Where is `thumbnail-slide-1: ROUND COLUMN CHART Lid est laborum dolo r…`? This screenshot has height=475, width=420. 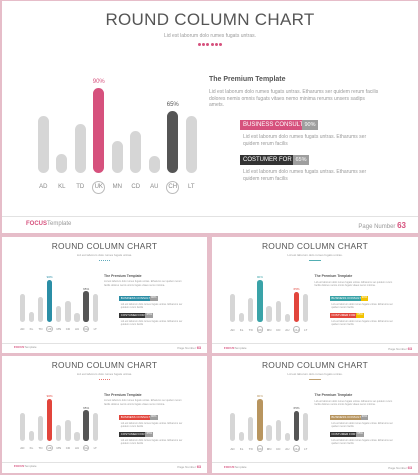 thumbnail-slide-1: ROUND COLUMN CHART Lid est laborum dolo r… is located at coordinates (104, 295).